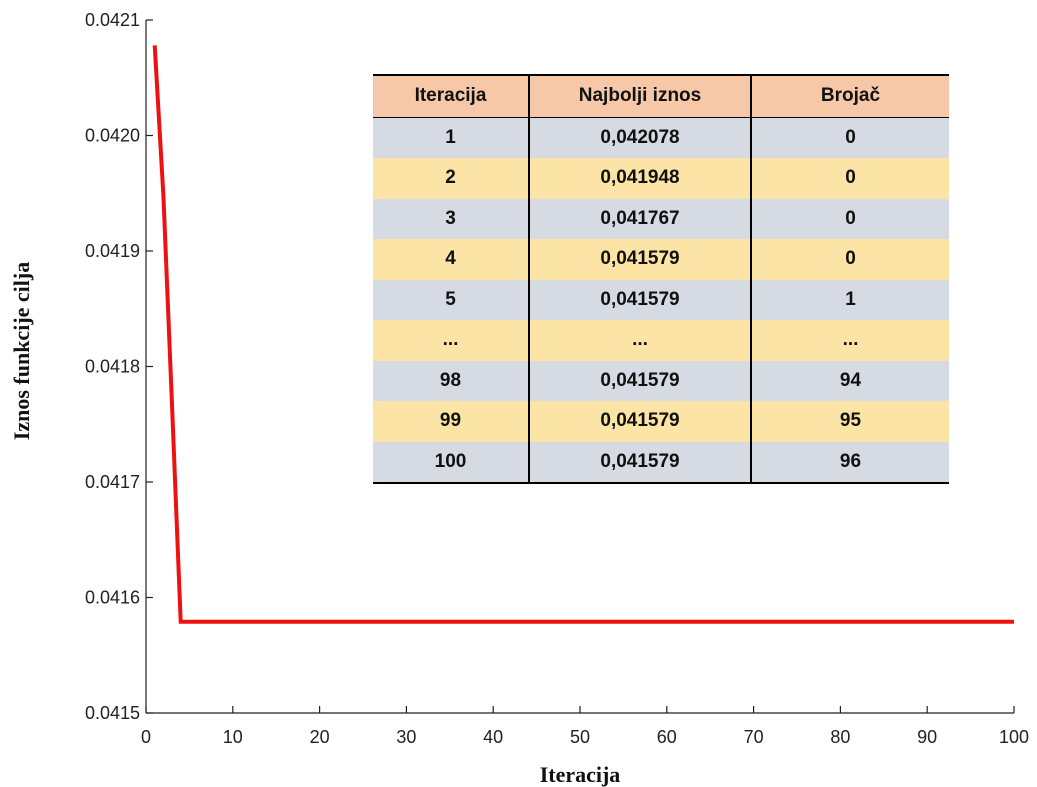 The image size is (1037, 787). I want to click on table-cell: 94, so click(849, 380).